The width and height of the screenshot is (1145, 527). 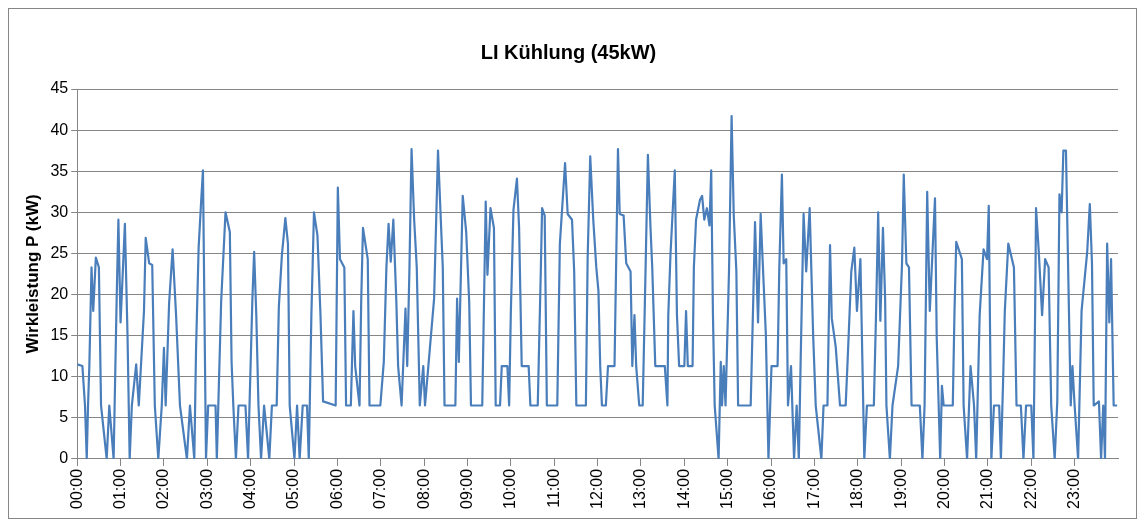 I want to click on x-tick-label: 05:00, so click(x=293, y=489).